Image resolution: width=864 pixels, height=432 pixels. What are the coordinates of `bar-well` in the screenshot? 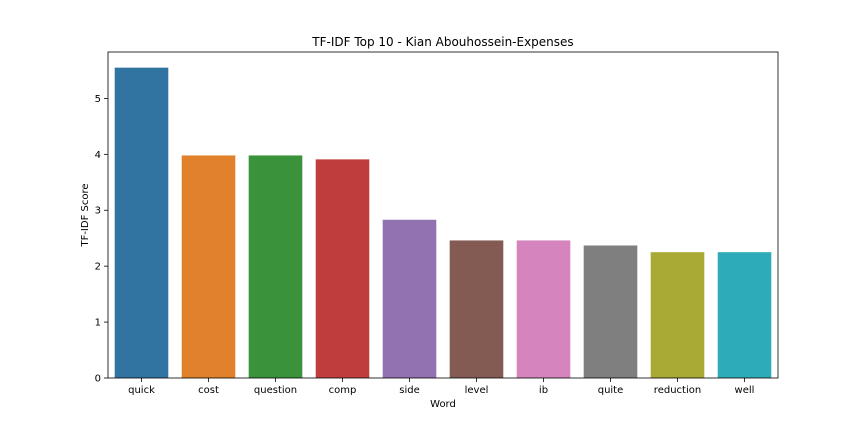 It's located at (744, 315).